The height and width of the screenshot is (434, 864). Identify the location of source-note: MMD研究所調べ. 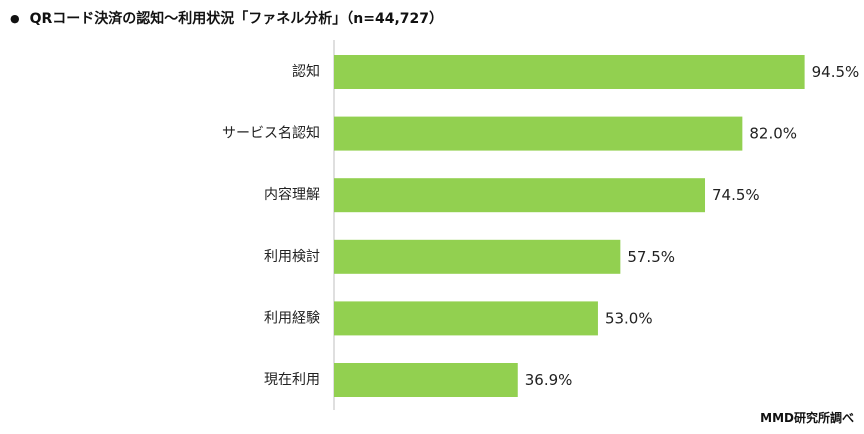
(807, 418).